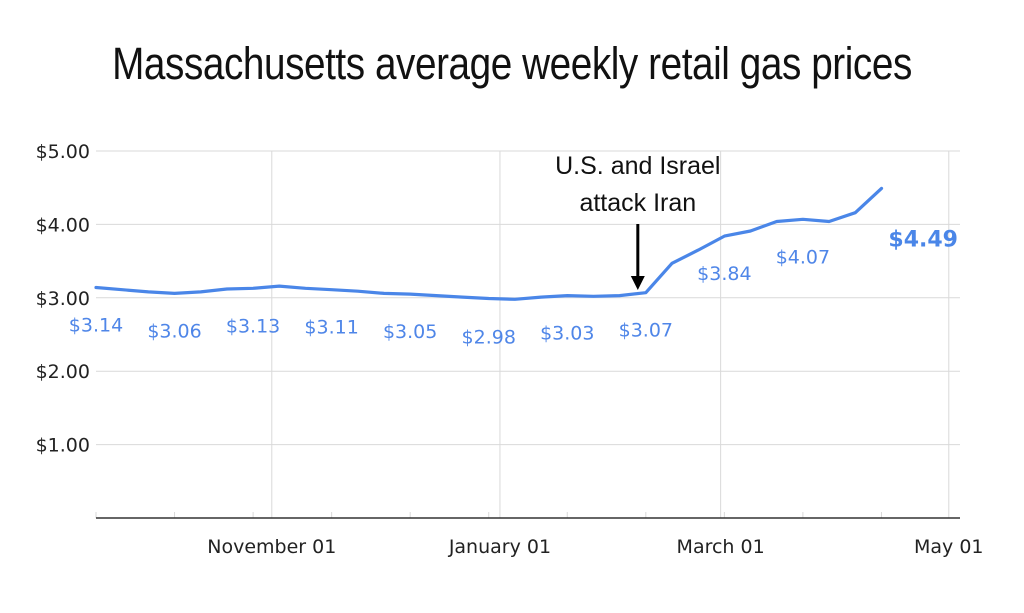 Image resolution: width=1024 pixels, height=613 pixels. What do you see at coordinates (637, 283) in the screenshot?
I see `annotation-arrow-head` at bounding box center [637, 283].